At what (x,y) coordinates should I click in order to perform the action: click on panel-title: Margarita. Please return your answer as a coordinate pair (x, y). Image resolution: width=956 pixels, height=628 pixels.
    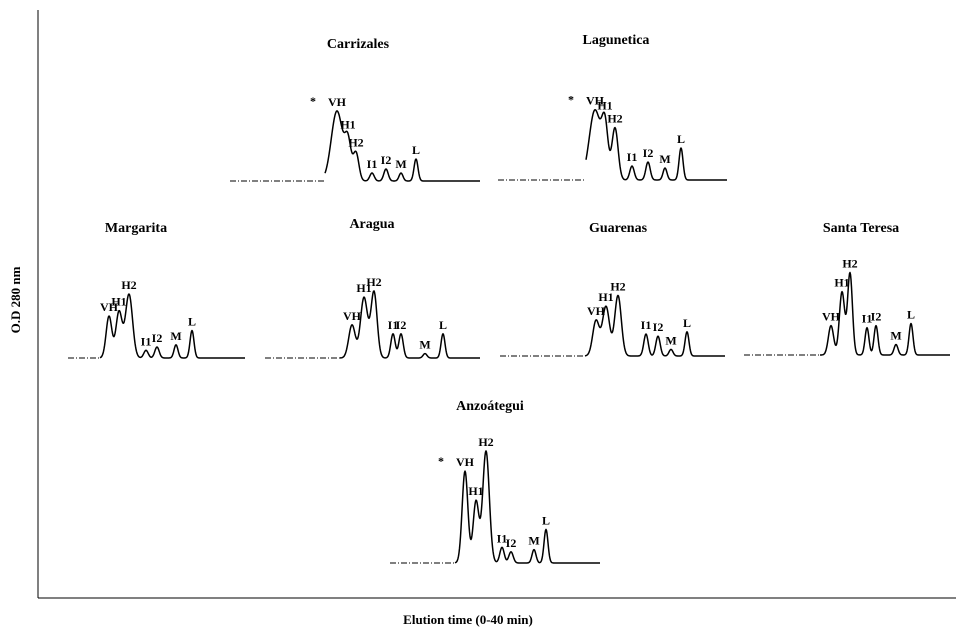
    Looking at the image, I should click on (136, 228).